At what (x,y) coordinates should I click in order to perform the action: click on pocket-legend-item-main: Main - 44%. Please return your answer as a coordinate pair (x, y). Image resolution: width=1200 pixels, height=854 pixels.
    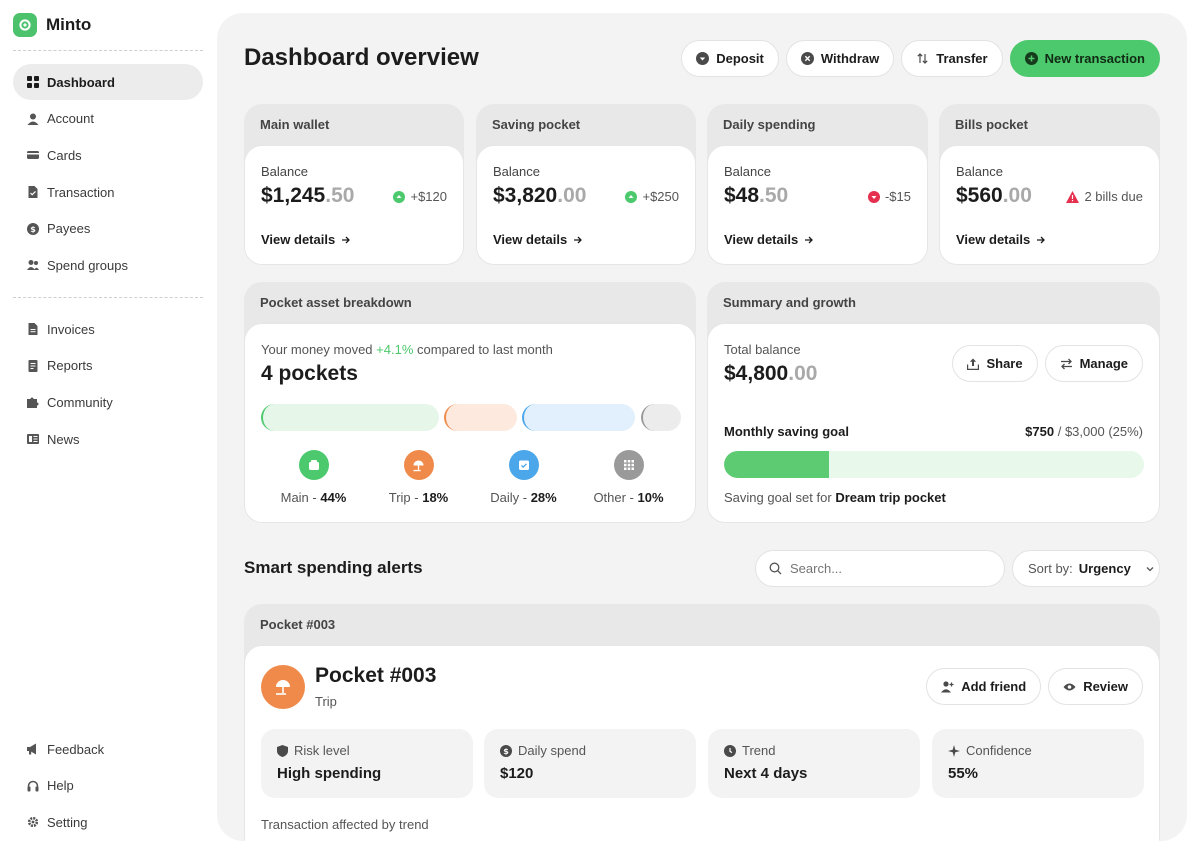
    Looking at the image, I should click on (313, 477).